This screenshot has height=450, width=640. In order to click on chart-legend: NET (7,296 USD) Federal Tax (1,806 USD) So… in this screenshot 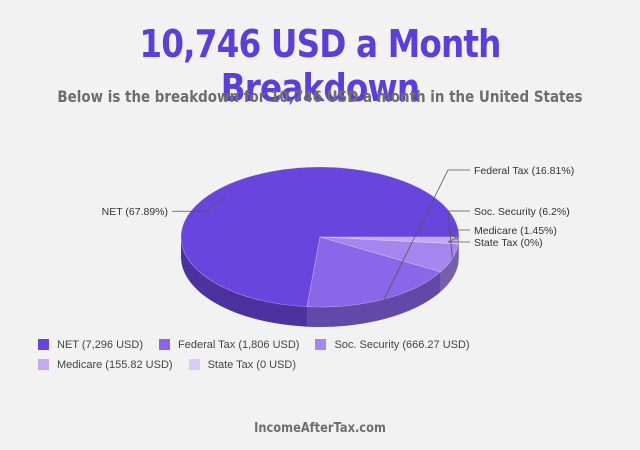, I will do `click(328, 354)`.